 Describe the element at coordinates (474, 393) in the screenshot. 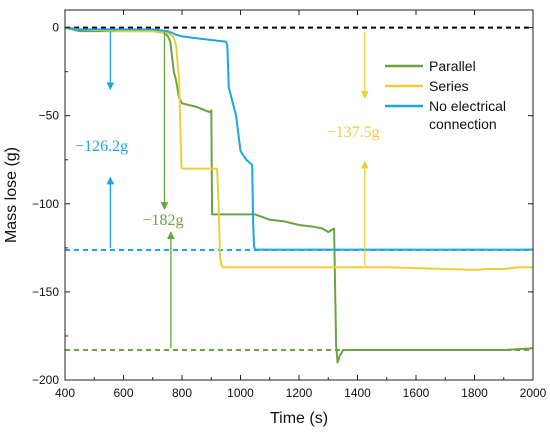

I see `x-tick-label: 1800` at that location.